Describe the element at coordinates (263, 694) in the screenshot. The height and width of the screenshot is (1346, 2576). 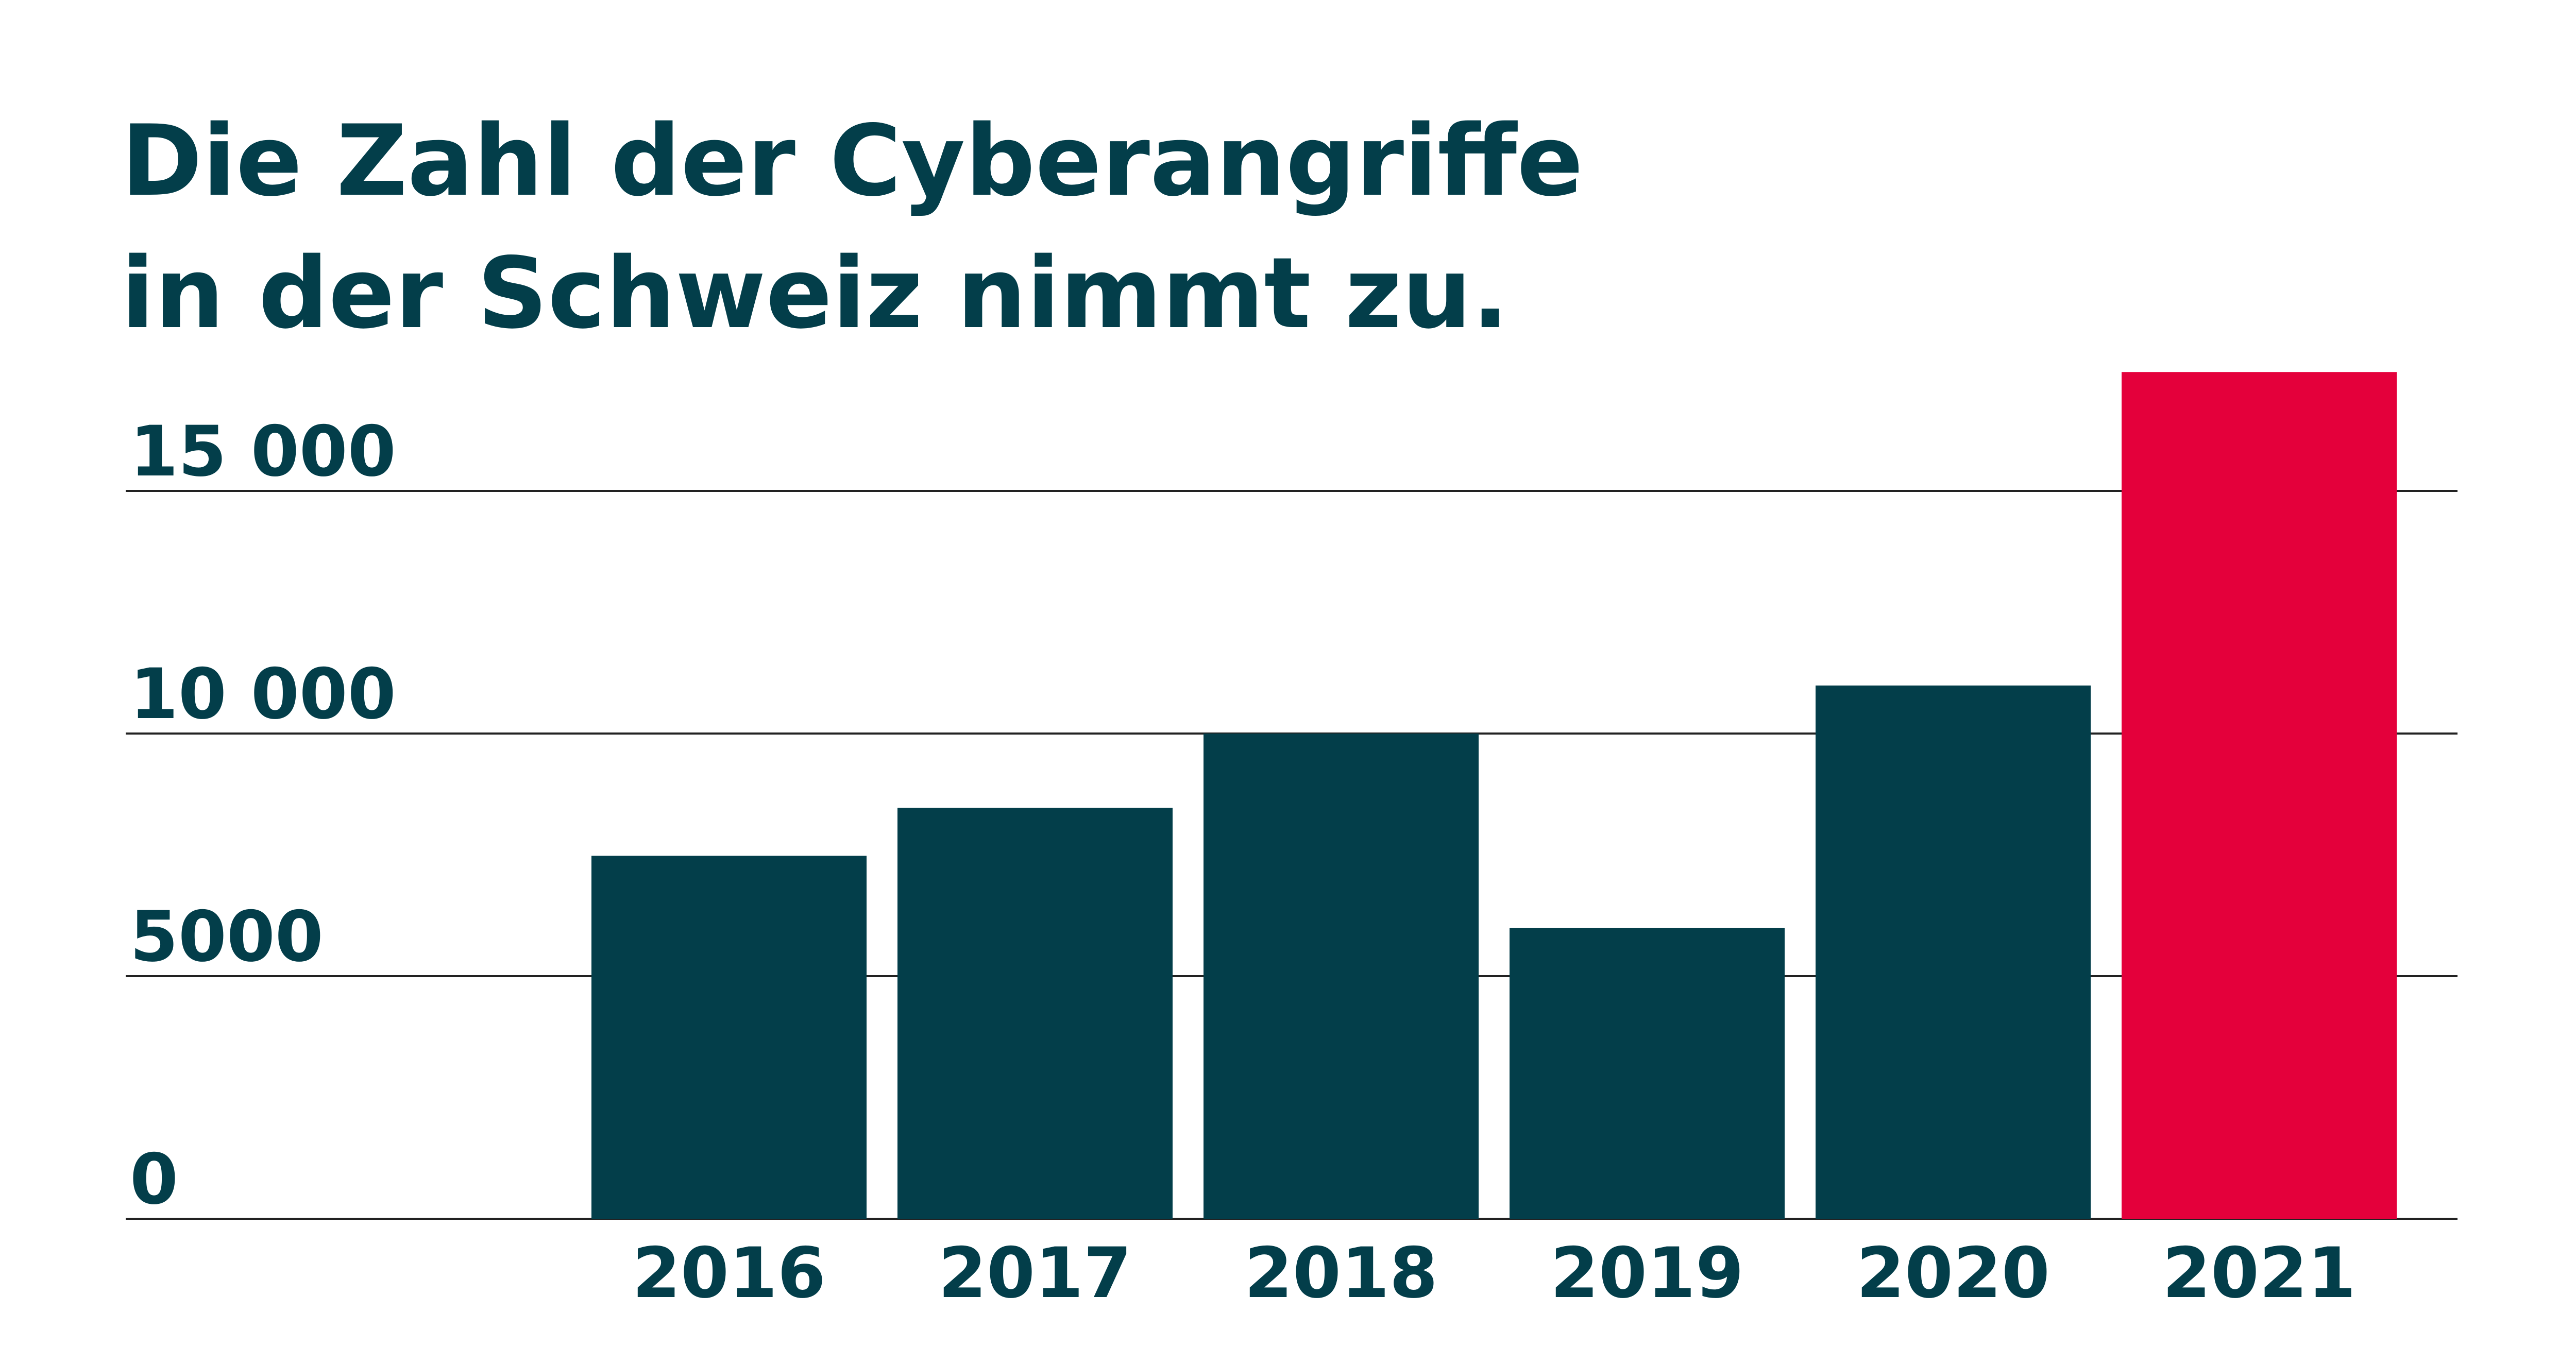
I see `y-tick-label: 10 000` at that location.